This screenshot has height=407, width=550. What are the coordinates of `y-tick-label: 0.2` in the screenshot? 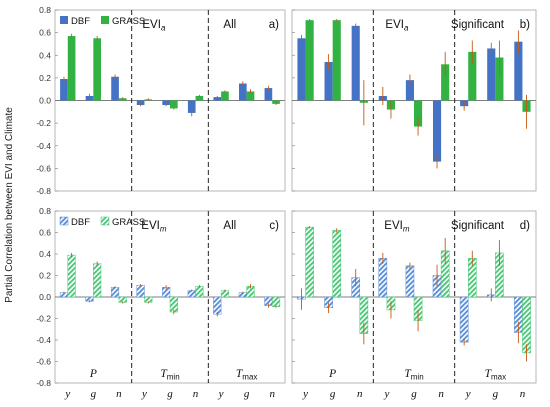 It's located at (45, 276).